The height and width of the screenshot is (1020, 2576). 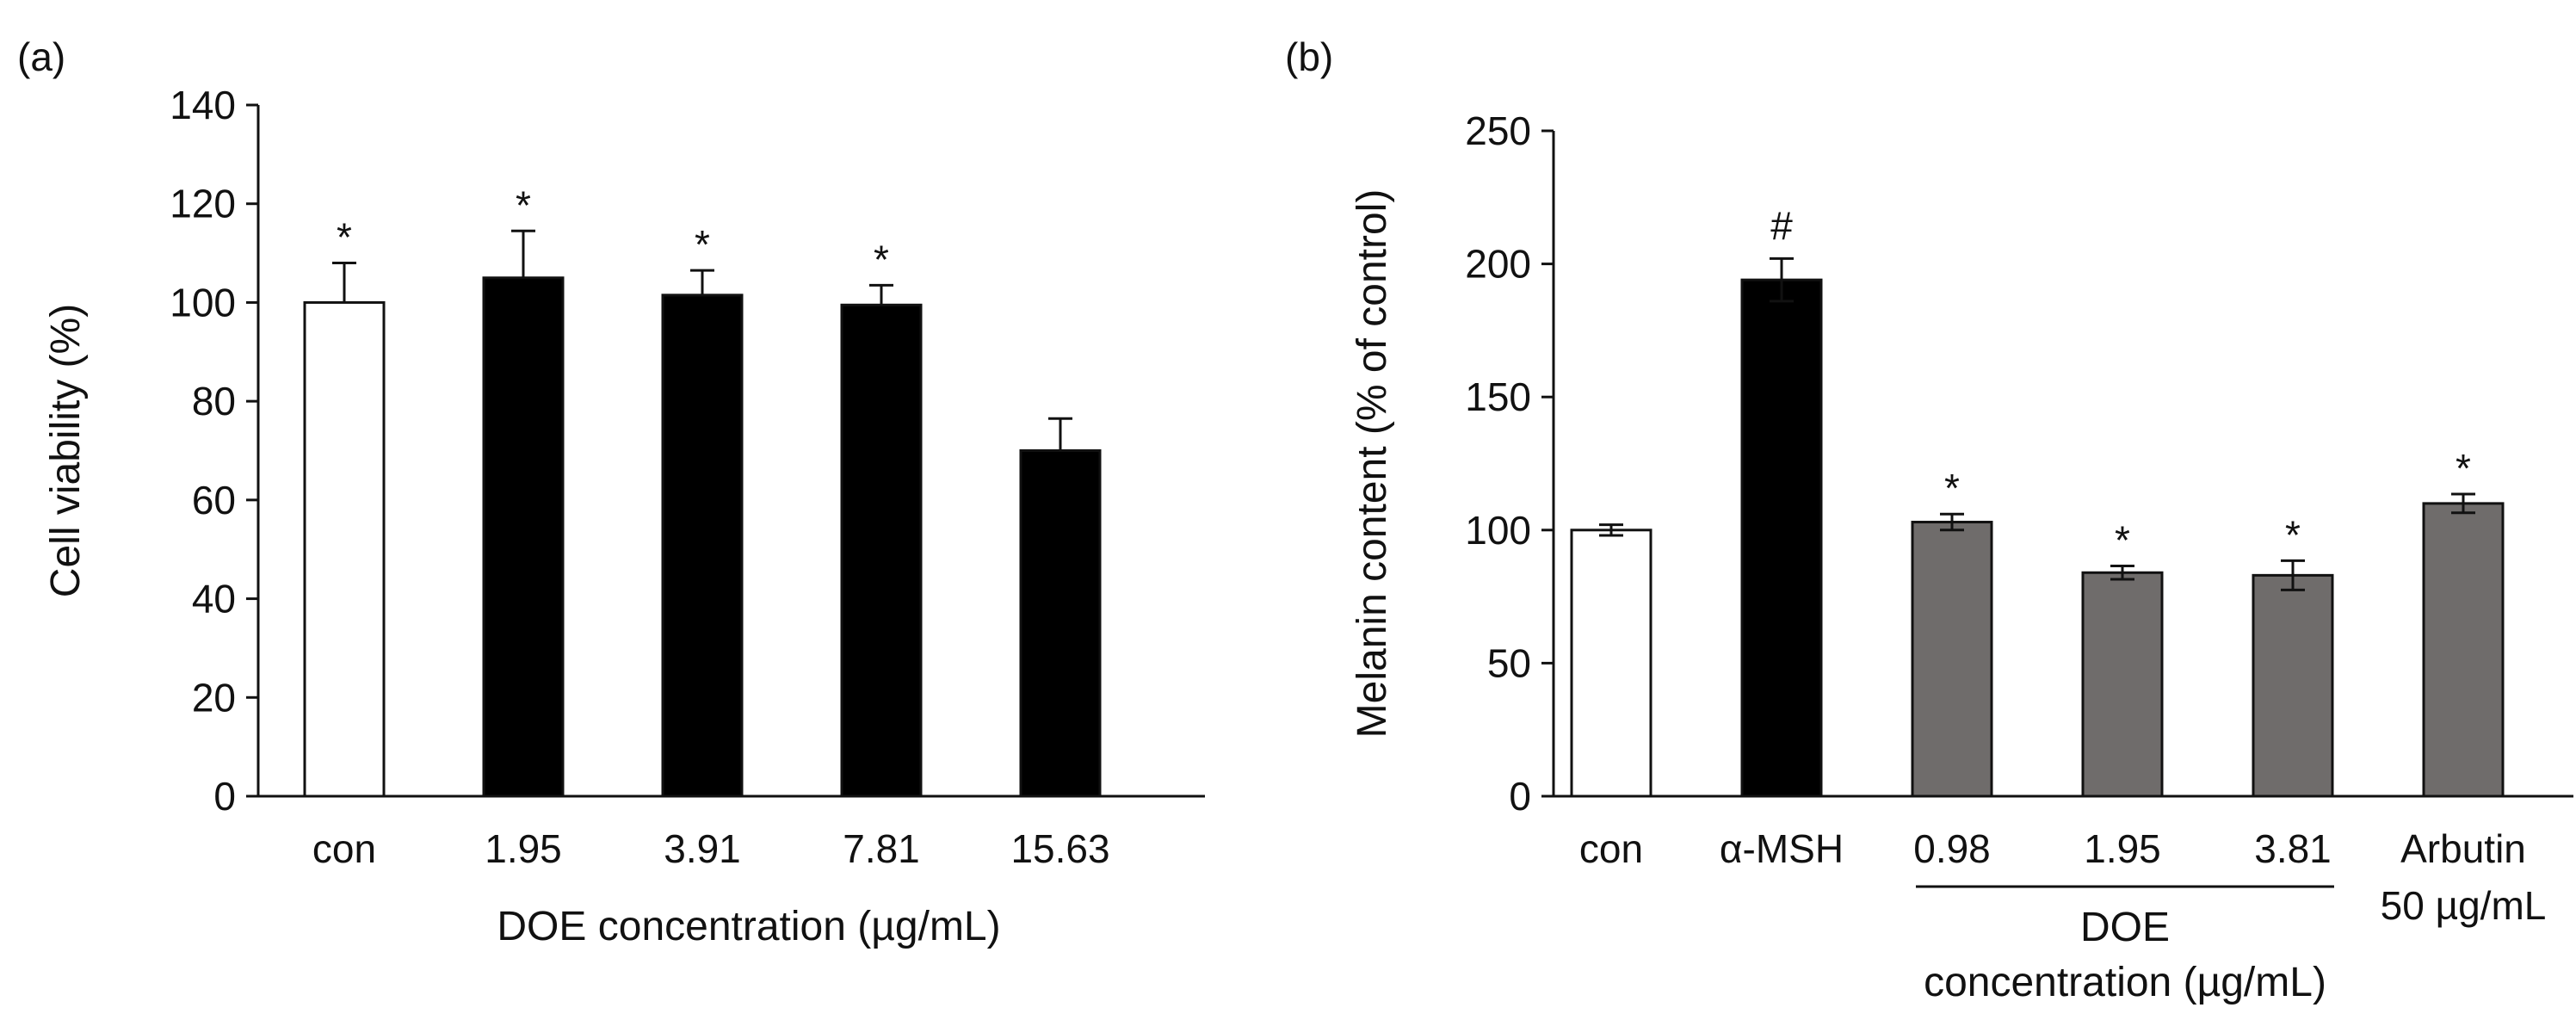 I want to click on panel-label: (b), so click(x=1309, y=56).